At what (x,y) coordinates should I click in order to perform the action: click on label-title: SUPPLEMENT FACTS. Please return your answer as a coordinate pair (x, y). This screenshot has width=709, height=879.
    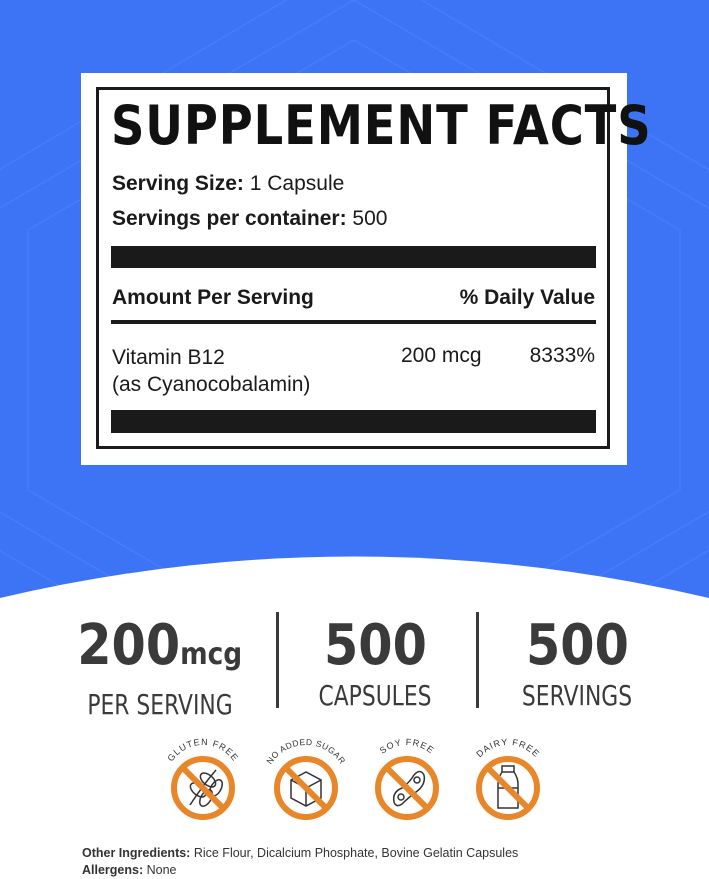
    Looking at the image, I should click on (381, 125).